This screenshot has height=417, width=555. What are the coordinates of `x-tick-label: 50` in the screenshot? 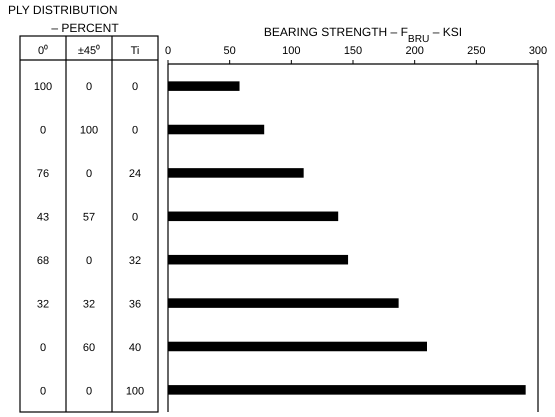 It's located at (230, 51).